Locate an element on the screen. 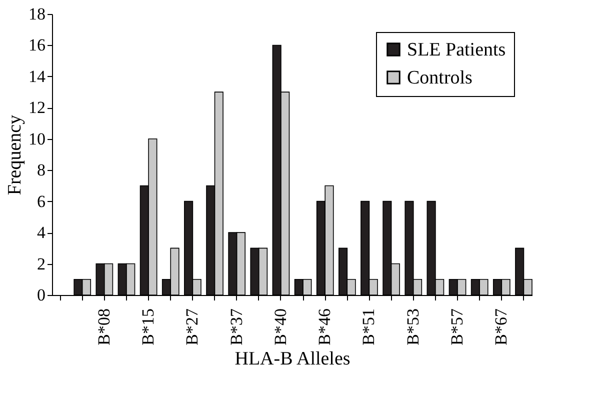 This screenshot has height=417, width=601. x-tick-label: B*15 is located at coordinates (148, 327).